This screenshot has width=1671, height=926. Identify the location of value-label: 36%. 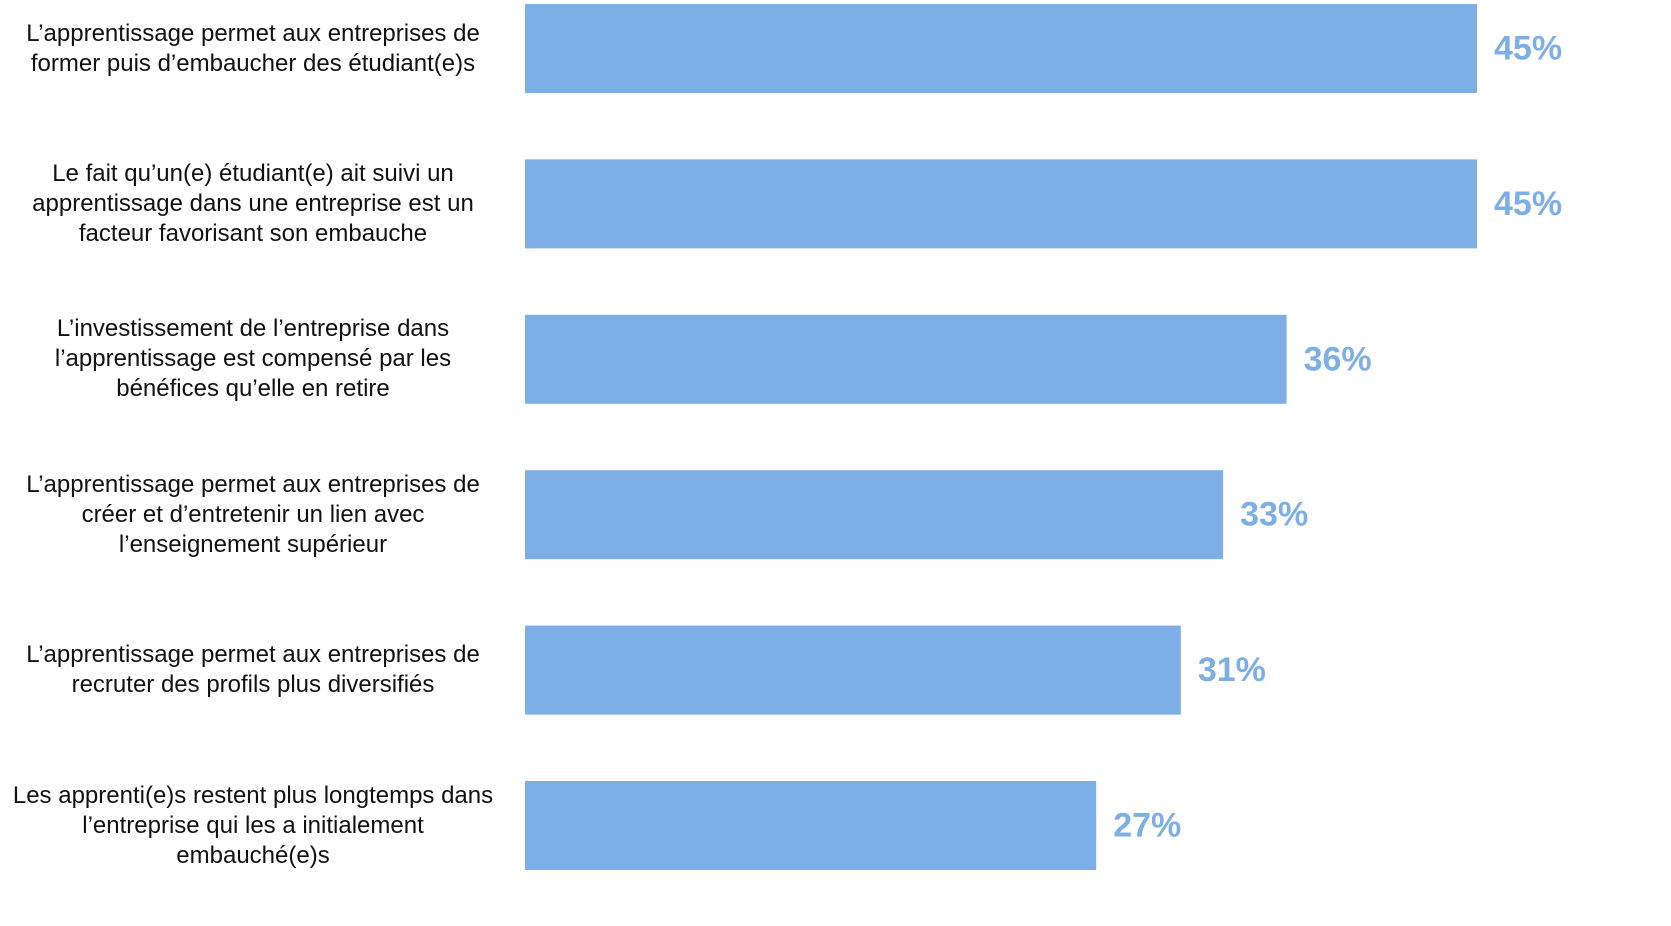
(1338, 359).